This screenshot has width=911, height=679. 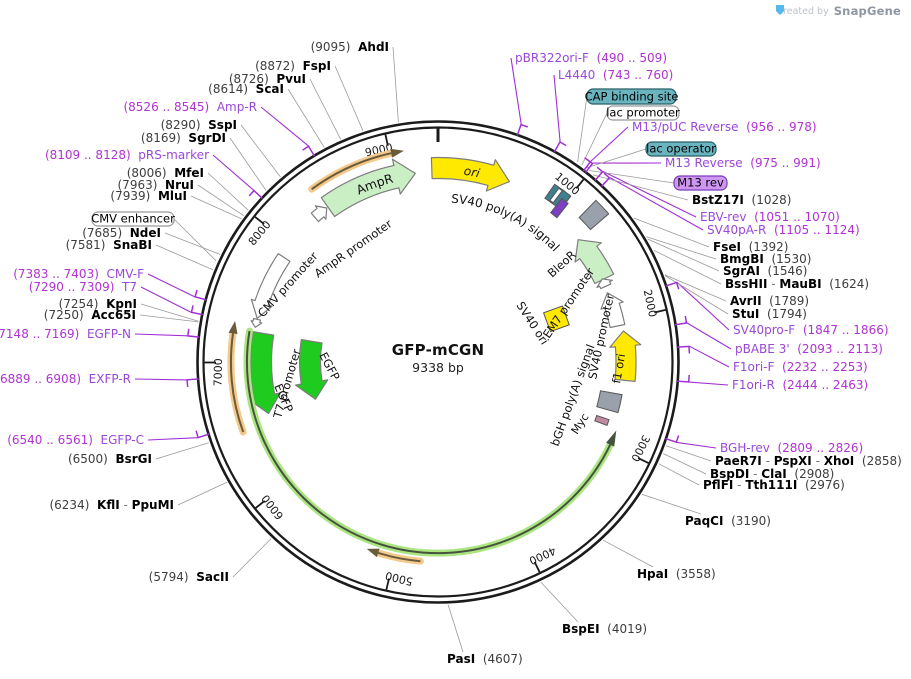 What do you see at coordinates (772, 474) in the screenshot?
I see `label-bspdi-clai: BspDI - ClaI (2908)` at bounding box center [772, 474].